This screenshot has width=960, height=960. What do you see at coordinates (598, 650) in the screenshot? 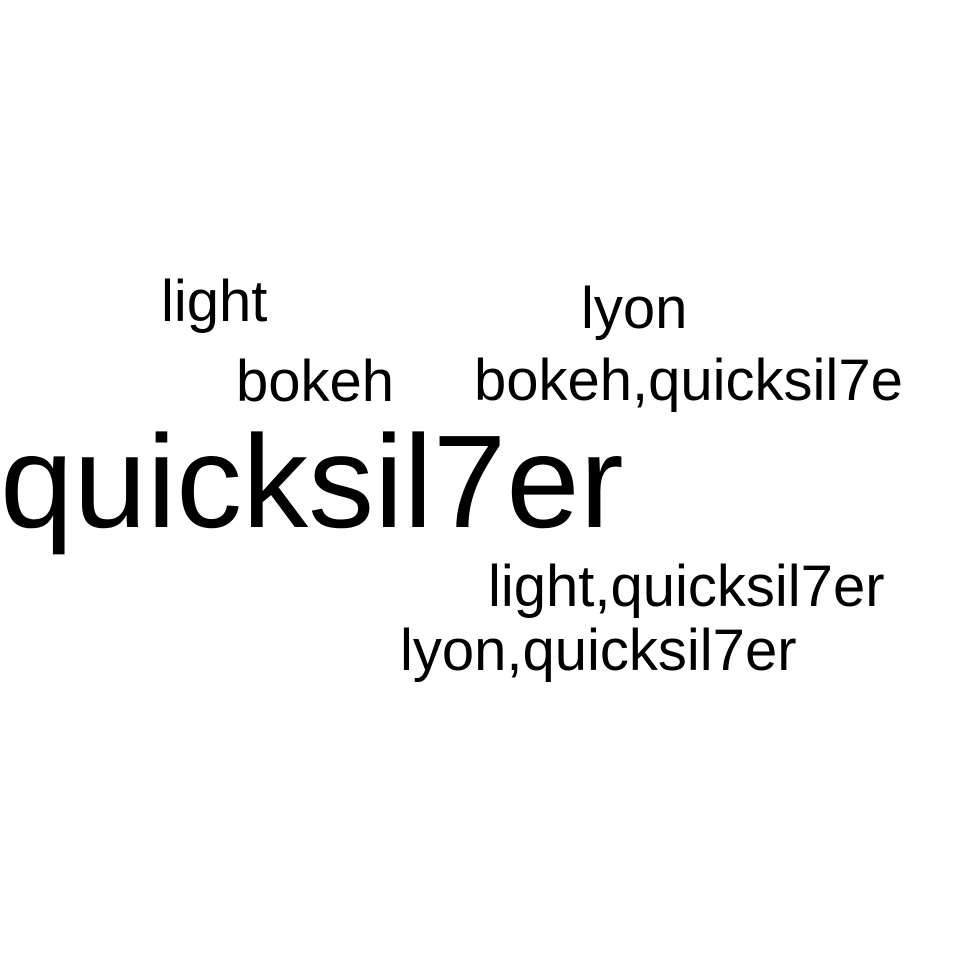
I see `word-lyon-quicksil7er: lyon,quicksil7er` at bounding box center [598, 650].